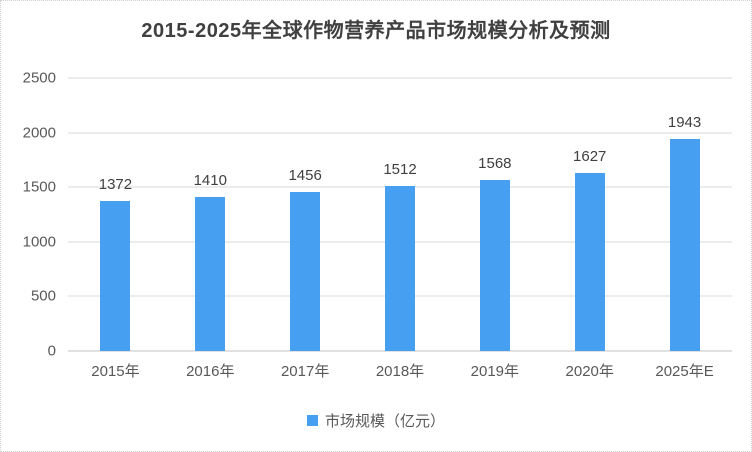 The height and width of the screenshot is (452, 752). What do you see at coordinates (312, 420) in the screenshot?
I see `legend-swatch-market-size` at bounding box center [312, 420].